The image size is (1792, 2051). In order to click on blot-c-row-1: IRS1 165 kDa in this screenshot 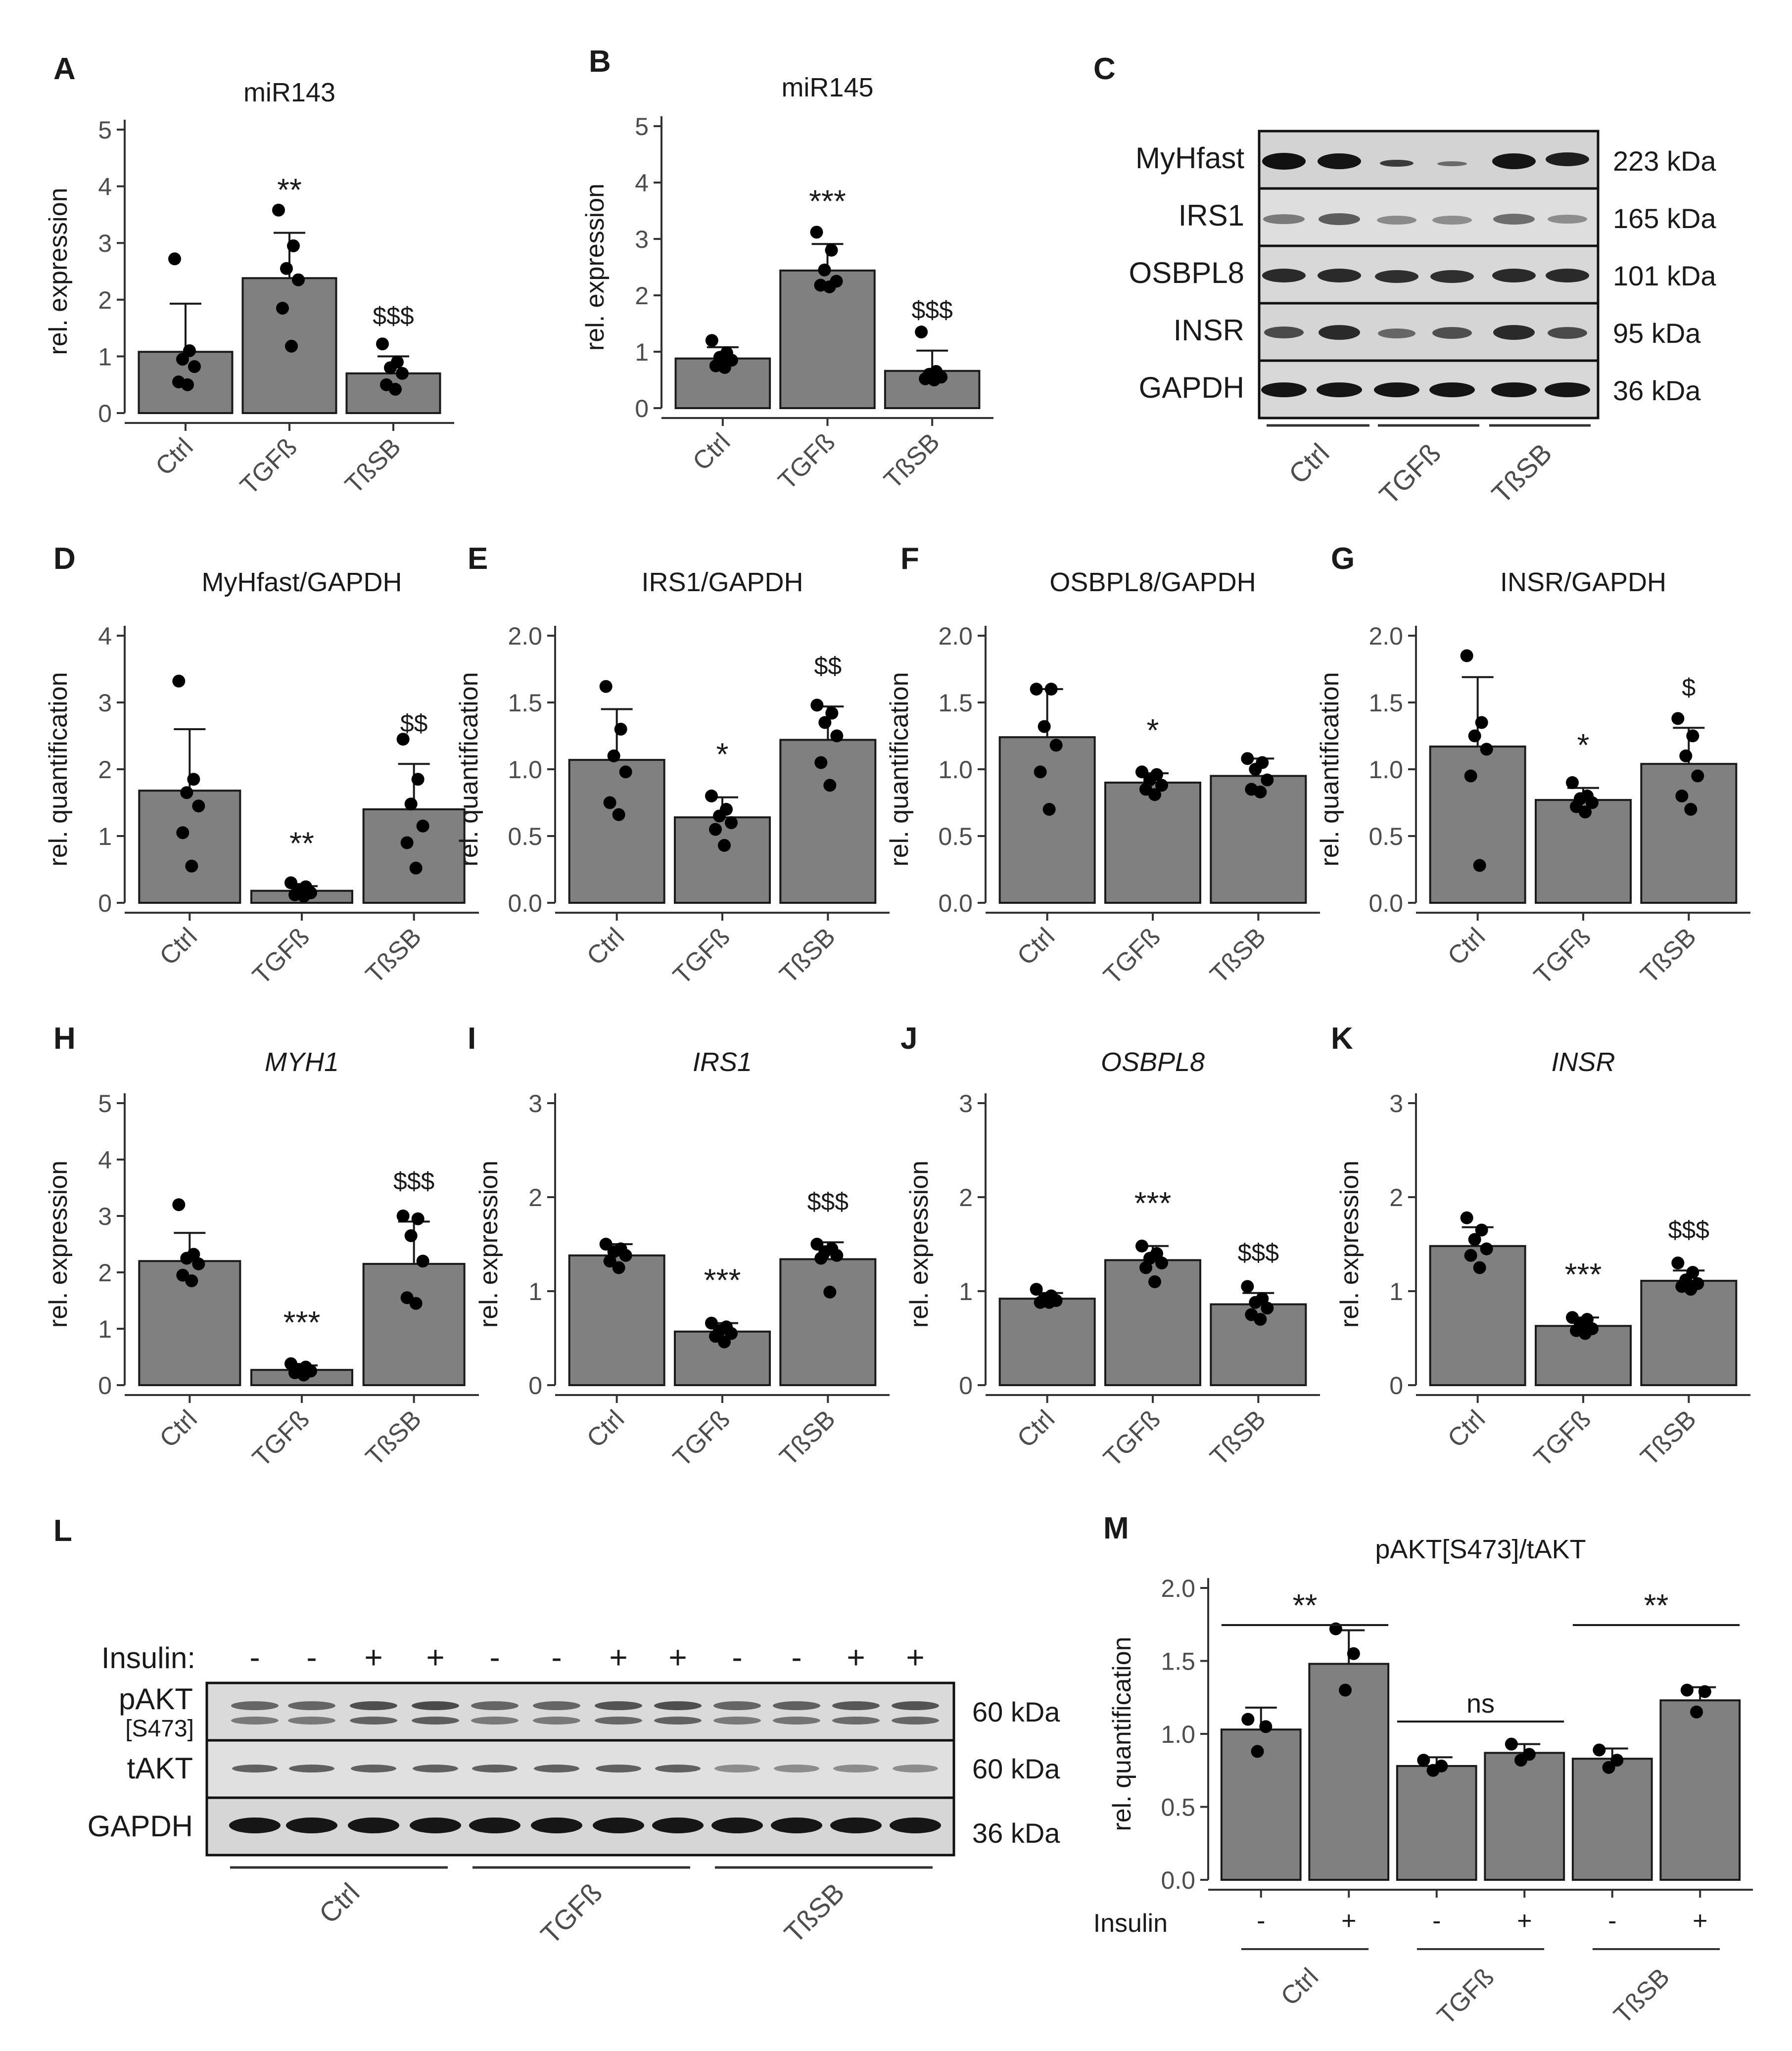, I will do `click(1447, 217)`.